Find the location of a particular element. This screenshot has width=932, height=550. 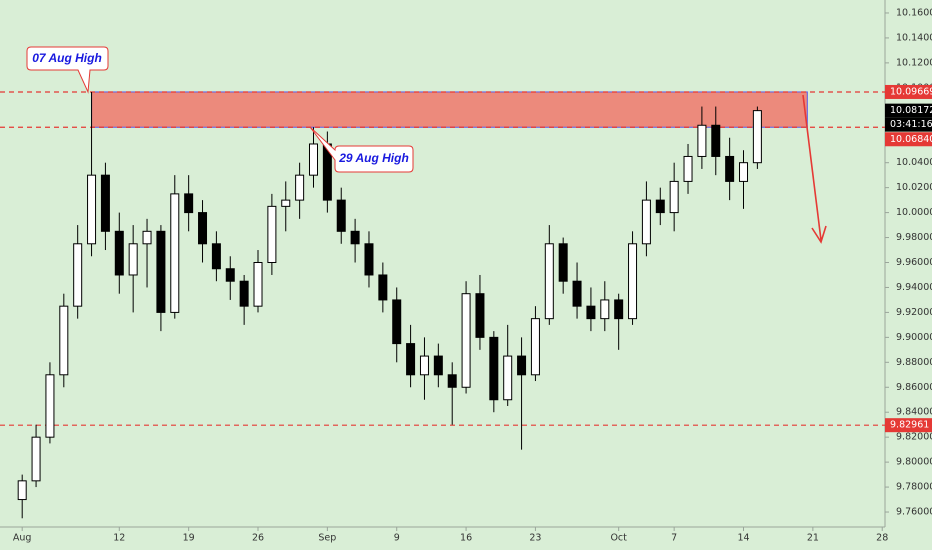

x-tick-label: Aug is located at coordinates (22, 538).